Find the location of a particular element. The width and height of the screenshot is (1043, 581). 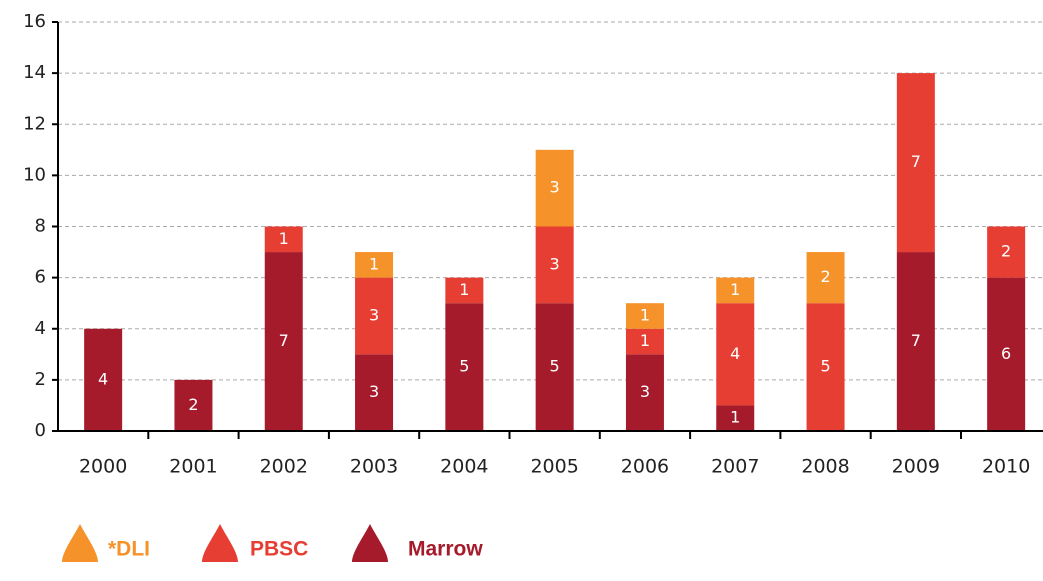

legend-label: Marrow is located at coordinates (445, 549).